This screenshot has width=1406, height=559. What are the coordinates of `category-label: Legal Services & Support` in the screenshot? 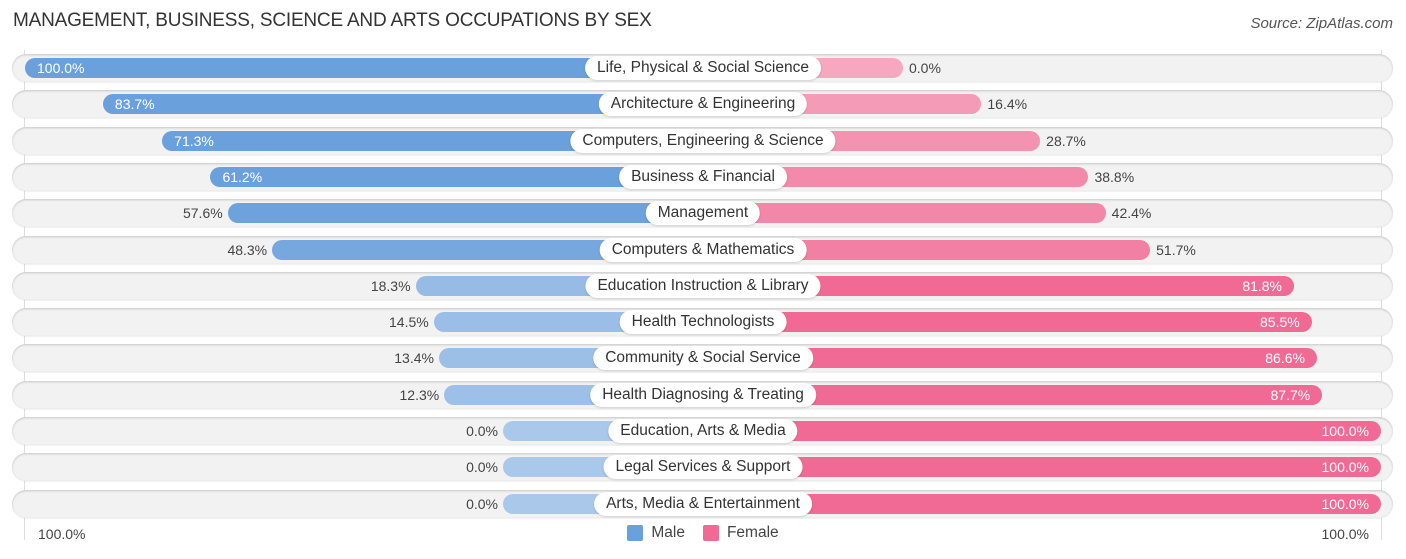 It's located at (703, 467).